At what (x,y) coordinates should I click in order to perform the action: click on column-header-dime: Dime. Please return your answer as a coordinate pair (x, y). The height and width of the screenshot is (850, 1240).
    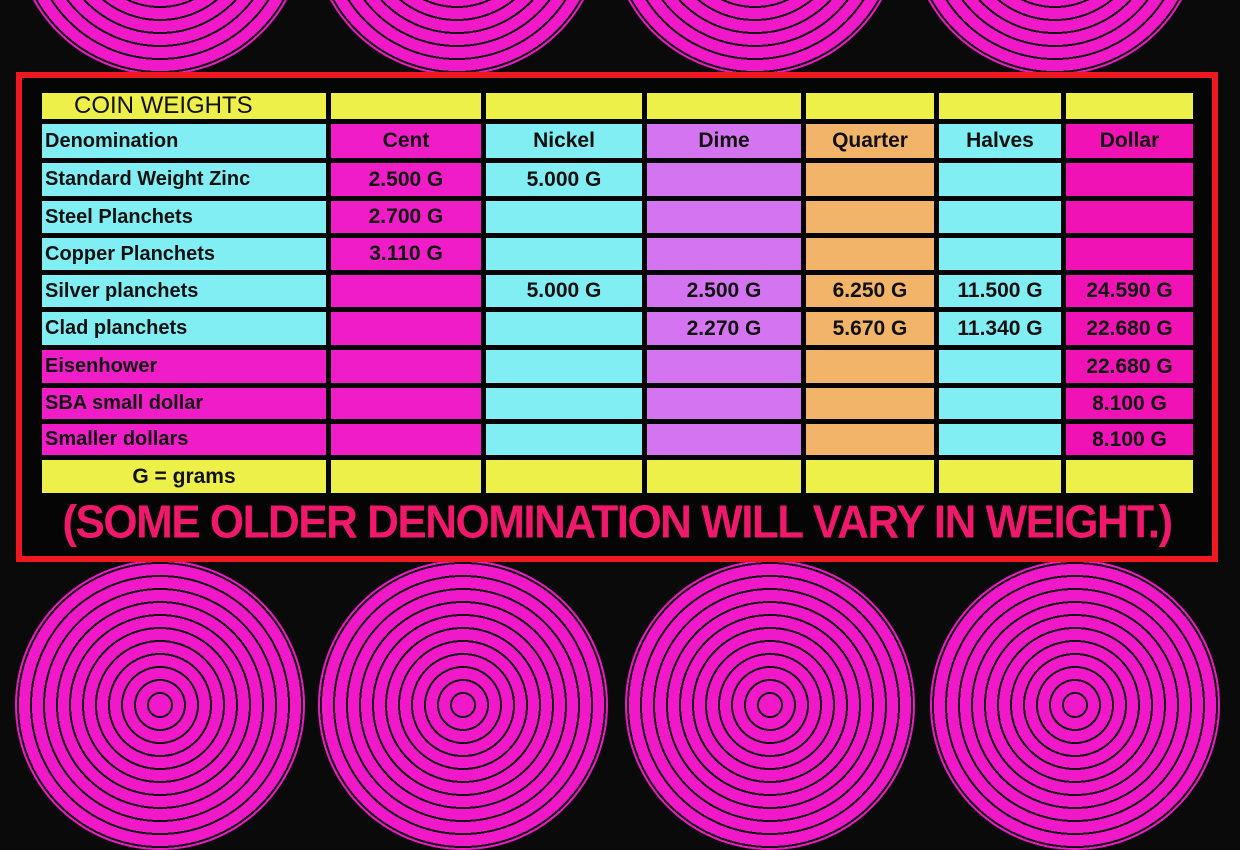
    Looking at the image, I should click on (724, 141).